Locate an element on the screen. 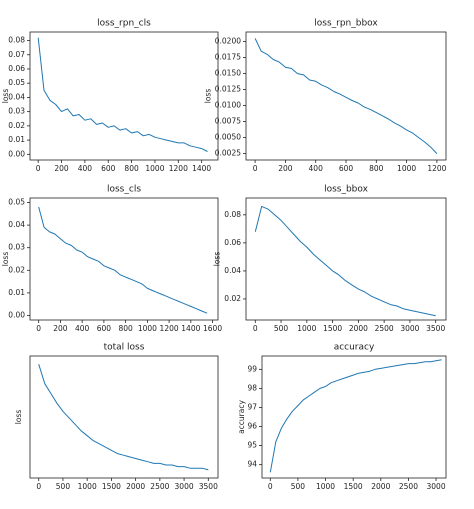  y-tick-label: 0.07 is located at coordinates (16, 54).